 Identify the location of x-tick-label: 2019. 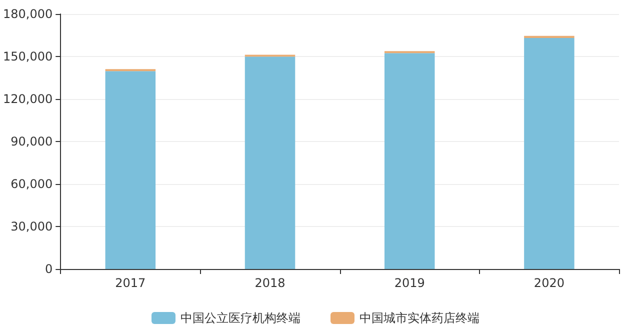
(409, 283).